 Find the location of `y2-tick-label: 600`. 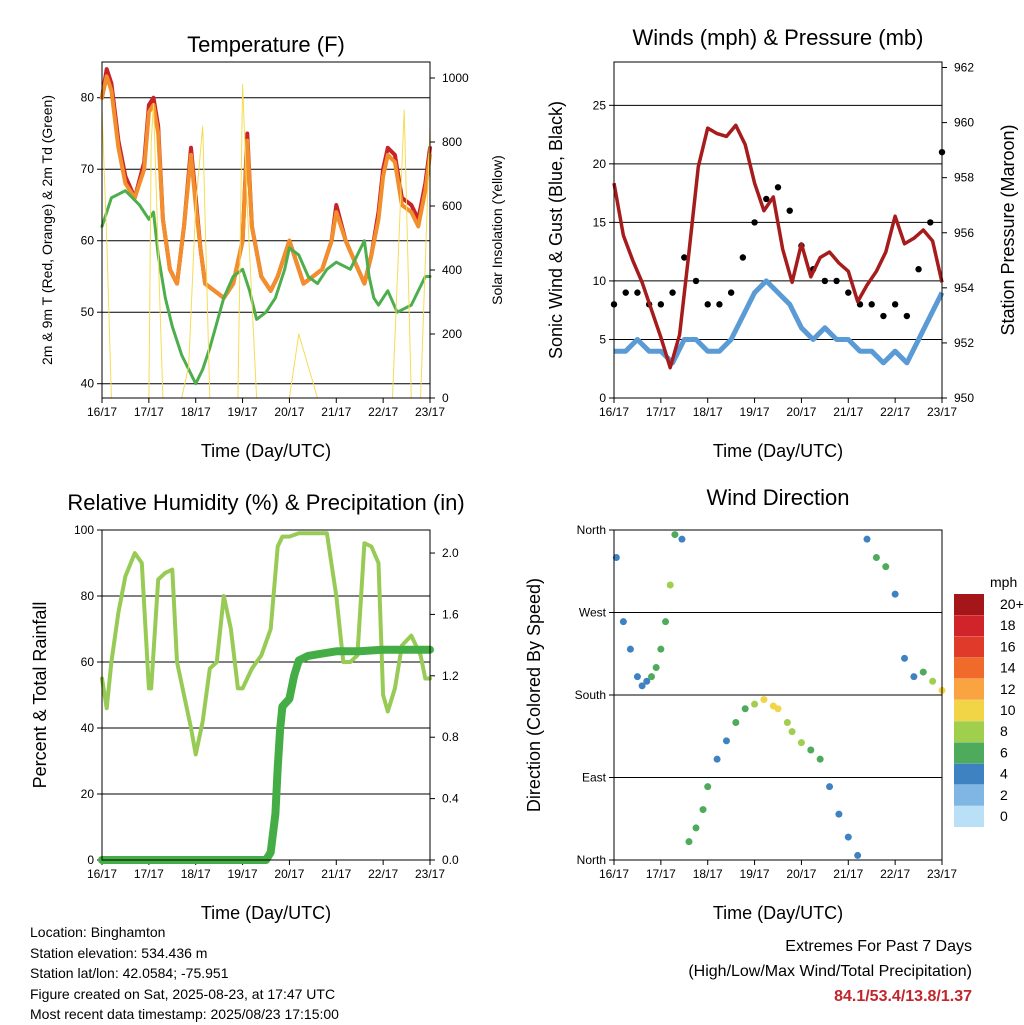

y2-tick-label: 600 is located at coordinates (452, 206).